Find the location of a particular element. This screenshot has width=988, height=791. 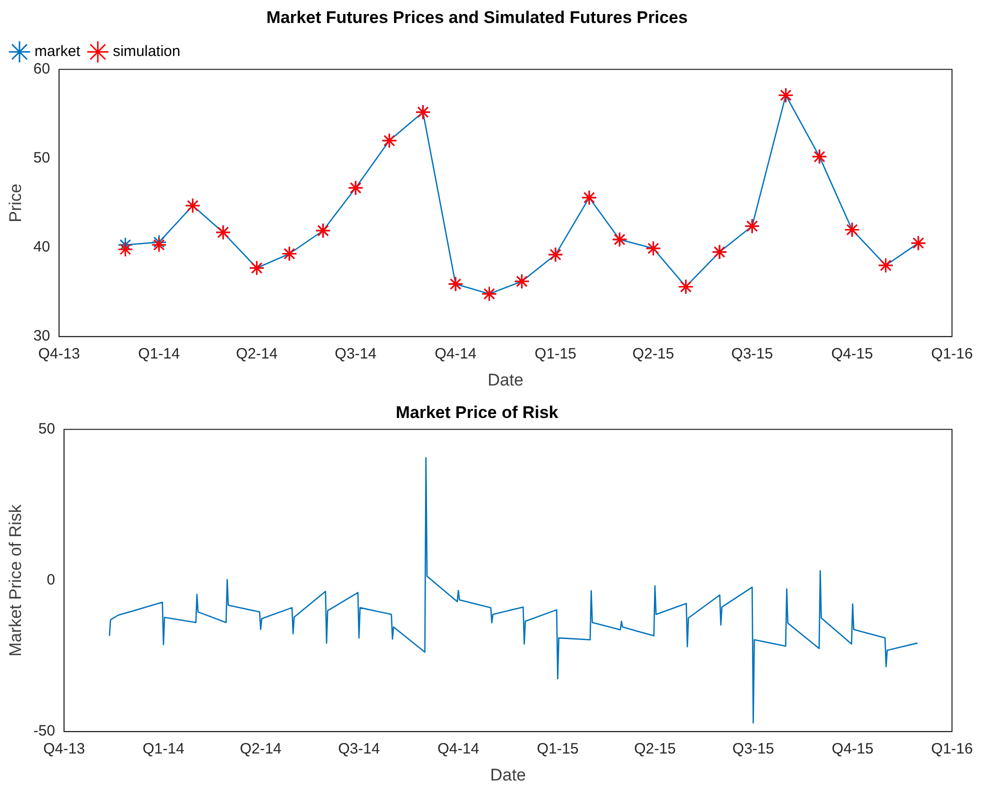

y-axis-title: Market Price of Risk is located at coordinates (15, 580).